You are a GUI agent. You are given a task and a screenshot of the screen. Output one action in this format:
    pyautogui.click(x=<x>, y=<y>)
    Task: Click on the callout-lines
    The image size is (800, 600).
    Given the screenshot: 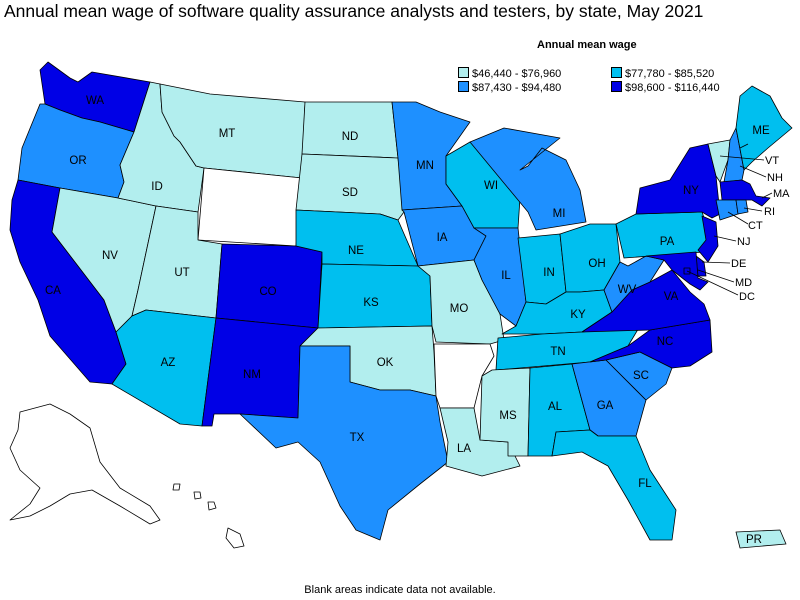 What is the action you would take?
    pyautogui.click(x=729, y=219)
    